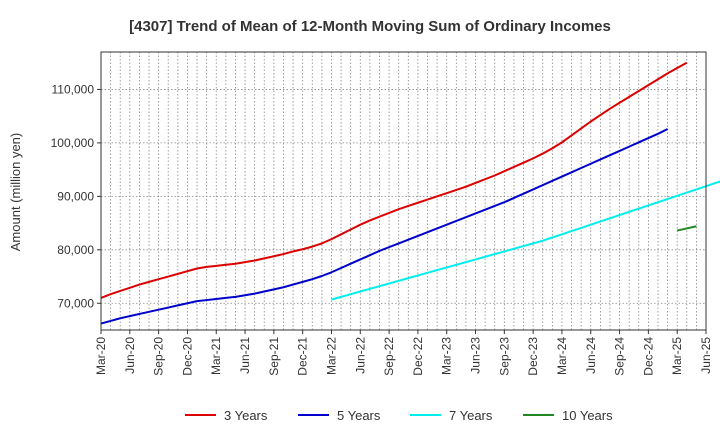 The width and height of the screenshot is (720, 440). Describe the element at coordinates (525, 240) in the screenshot. I see `series-line-7-years` at that location.